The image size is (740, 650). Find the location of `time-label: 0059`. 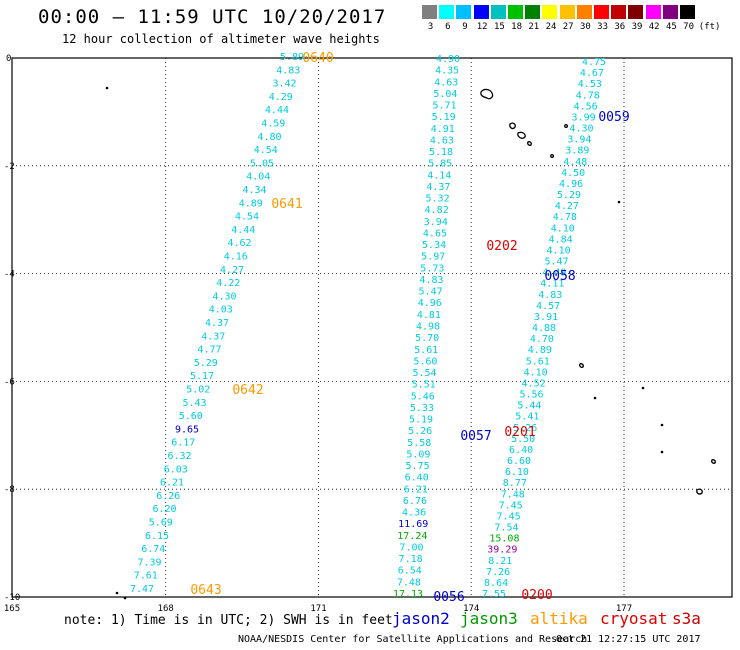

time-label: 0059 is located at coordinates (613, 117).